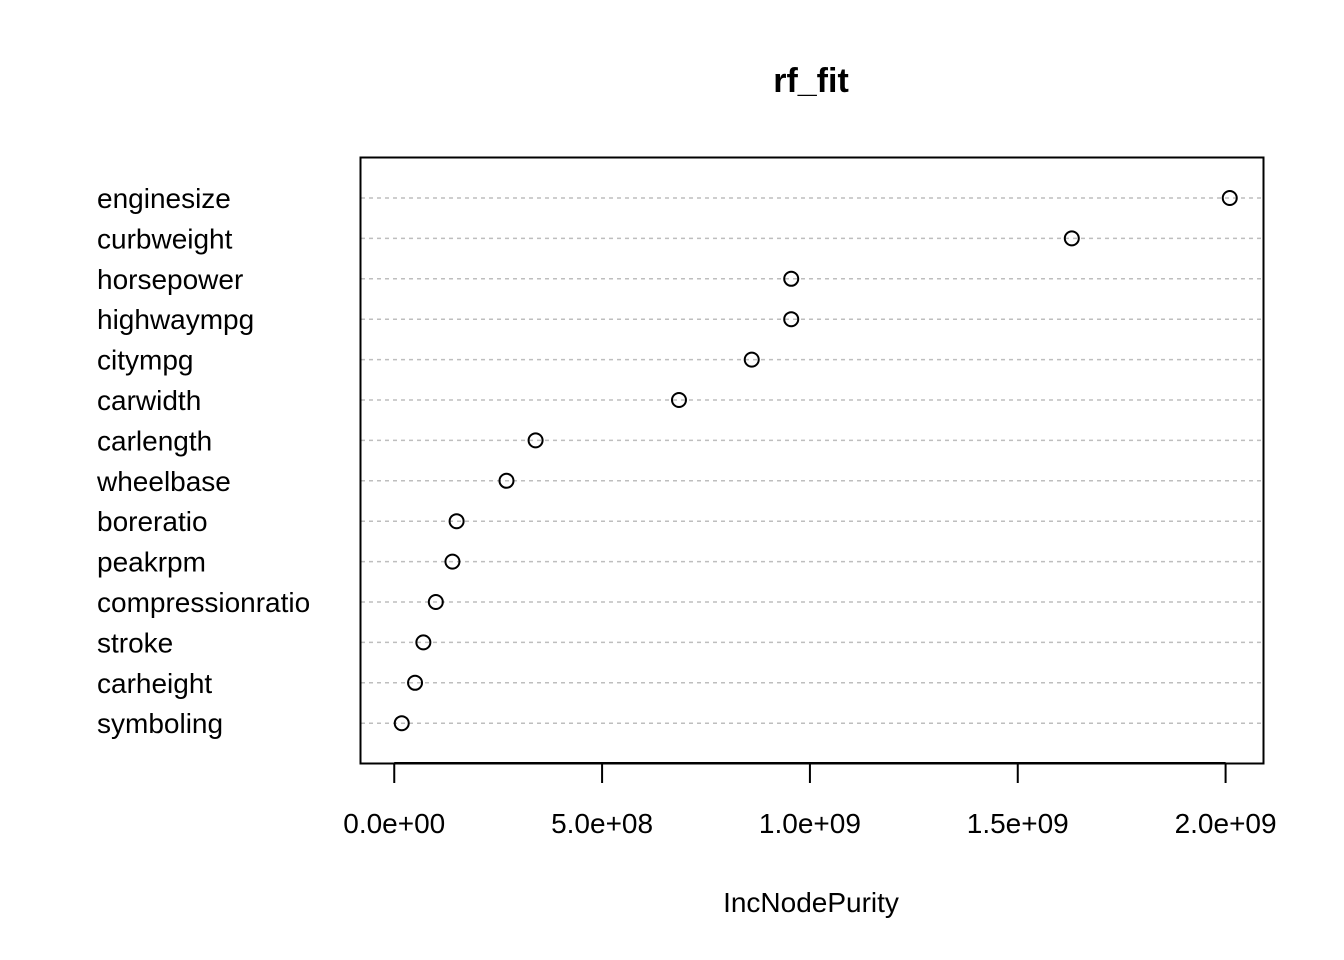  What do you see at coordinates (435, 602) in the screenshot?
I see `data-point-compressionratio` at bounding box center [435, 602].